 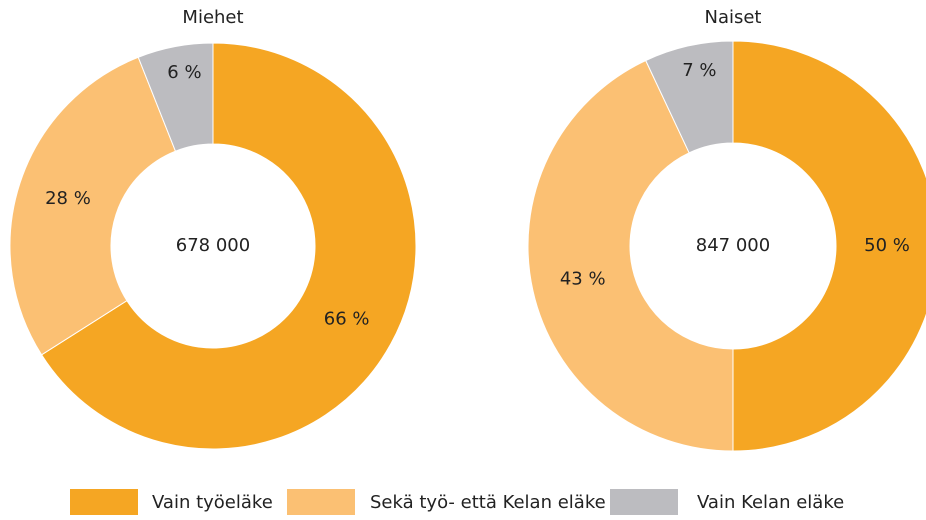 What do you see at coordinates (213, 245) in the screenshot?
I see `center-label: 678 000` at bounding box center [213, 245].